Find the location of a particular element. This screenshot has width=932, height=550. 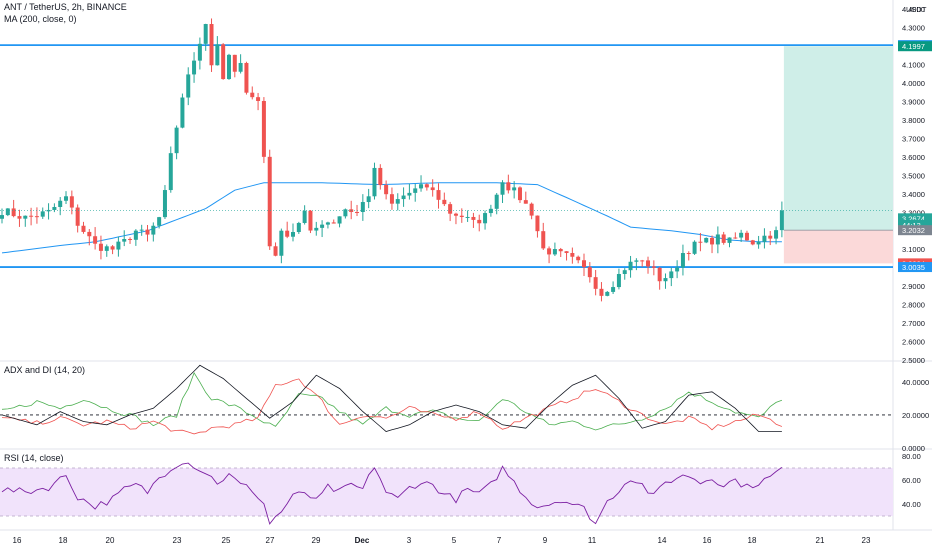

date-tick-label: 14 is located at coordinates (662, 540).